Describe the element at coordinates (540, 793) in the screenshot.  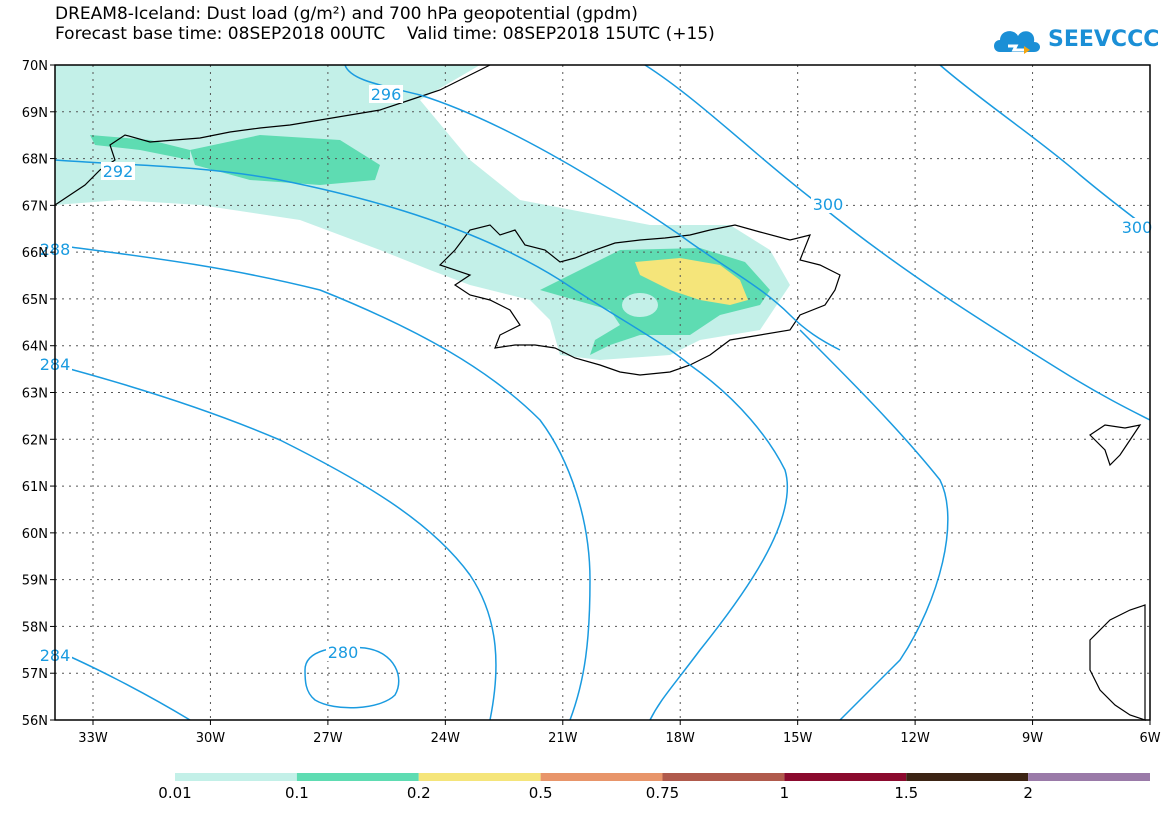
I see `colorbar-label: 0.5` at that location.